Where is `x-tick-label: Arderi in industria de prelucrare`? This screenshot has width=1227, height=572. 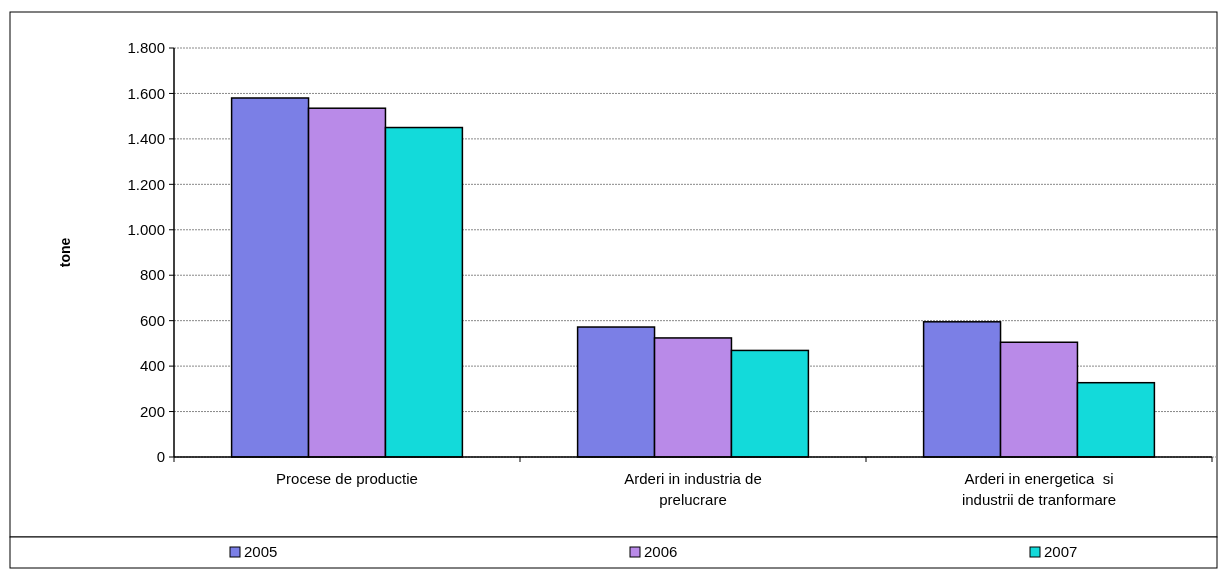
x-tick-label: Arderi in industria de prelucrare is located at coordinates (693, 489).